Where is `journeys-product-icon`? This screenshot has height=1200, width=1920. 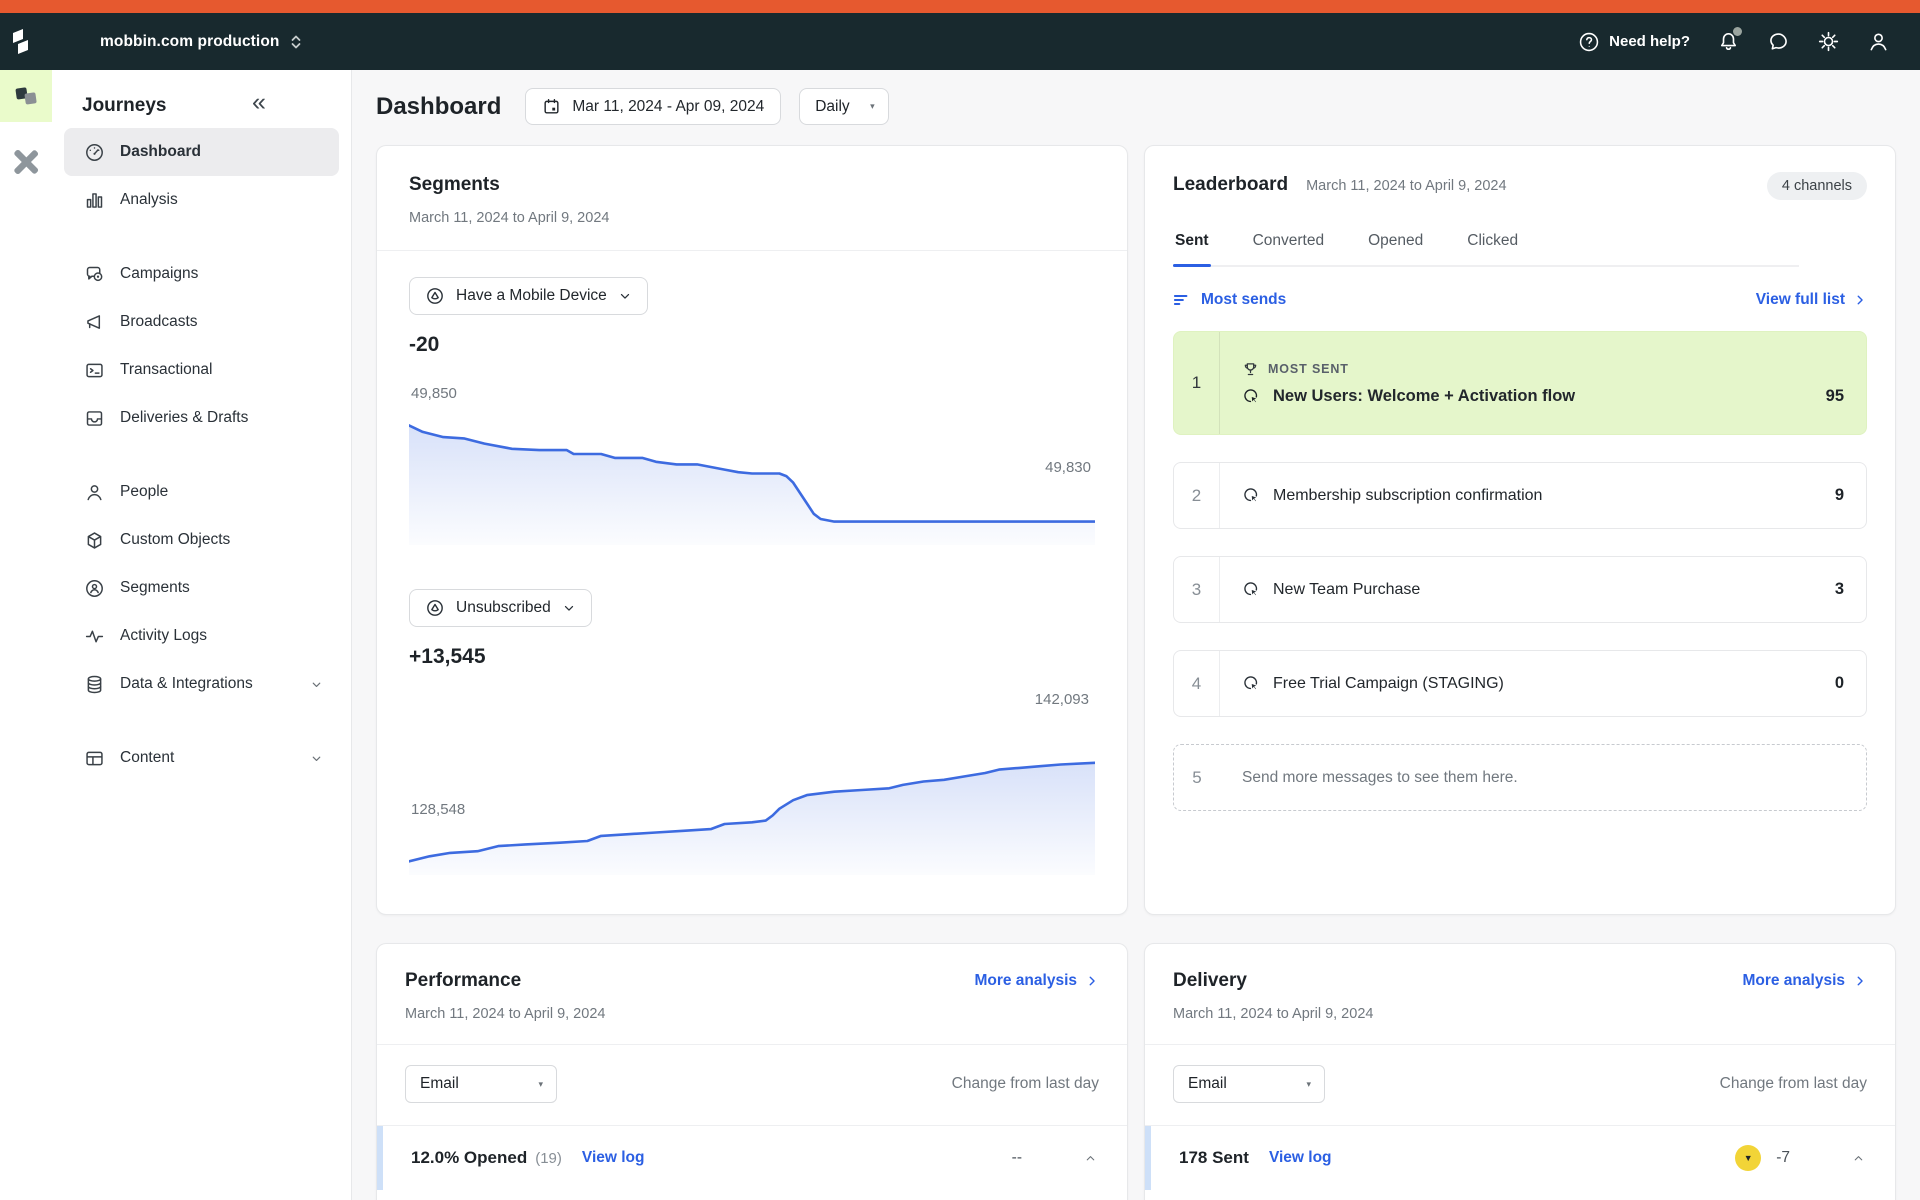
journeys-product-icon is located at coordinates (26, 96).